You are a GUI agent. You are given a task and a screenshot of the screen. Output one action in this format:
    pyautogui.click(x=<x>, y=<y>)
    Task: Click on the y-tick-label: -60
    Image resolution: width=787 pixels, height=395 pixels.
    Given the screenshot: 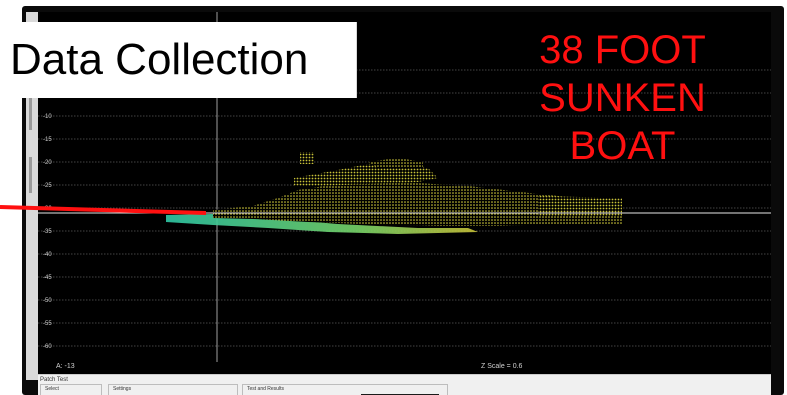 What is the action you would take?
    pyautogui.click(x=47, y=347)
    